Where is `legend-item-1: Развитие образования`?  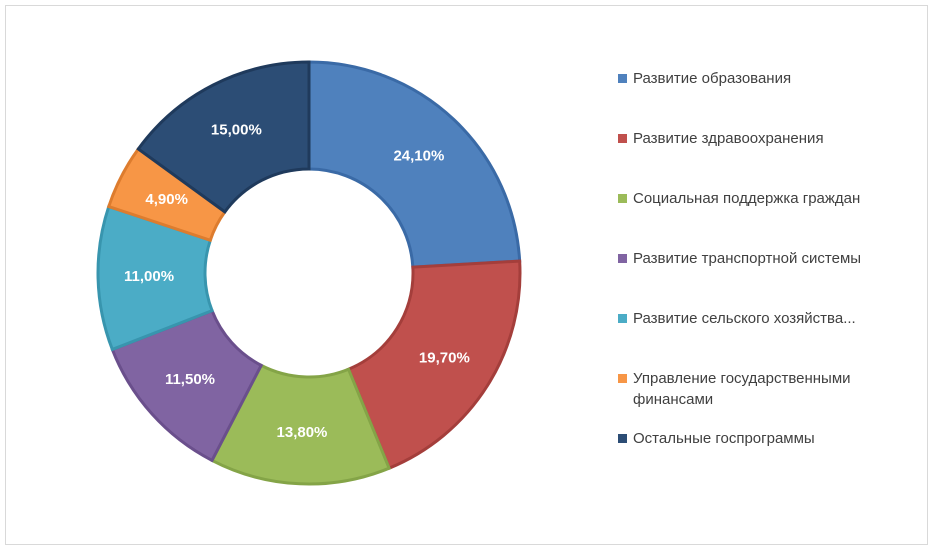 legend-item-1: Развитие образования is located at coordinates (765, 78).